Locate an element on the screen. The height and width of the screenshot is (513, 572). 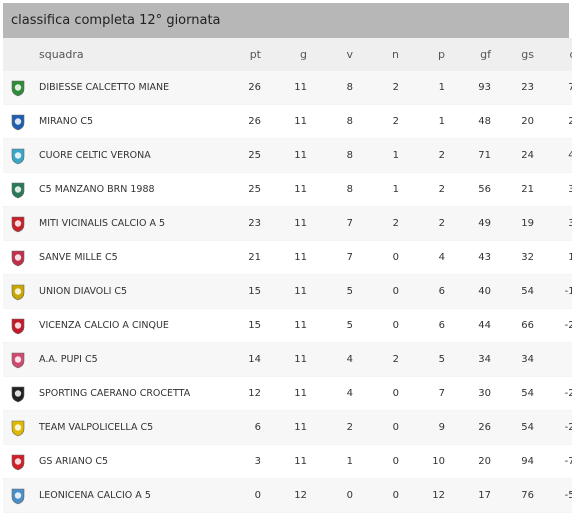
header-n: n is located at coordinates (384, 54).